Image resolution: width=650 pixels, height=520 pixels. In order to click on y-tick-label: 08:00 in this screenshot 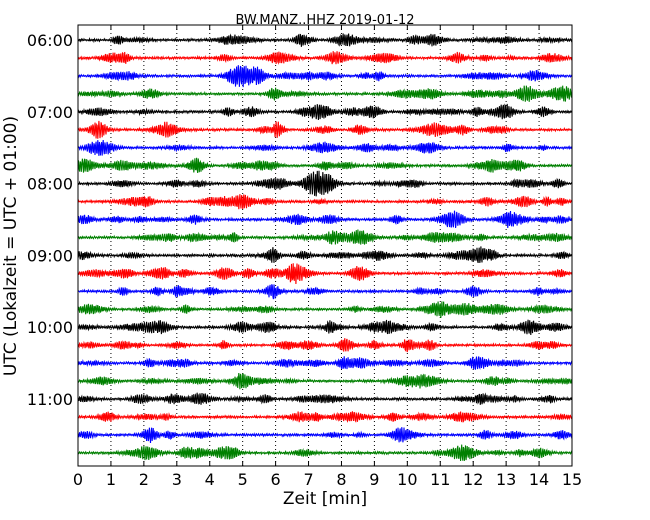, I will do `click(50, 184)`.